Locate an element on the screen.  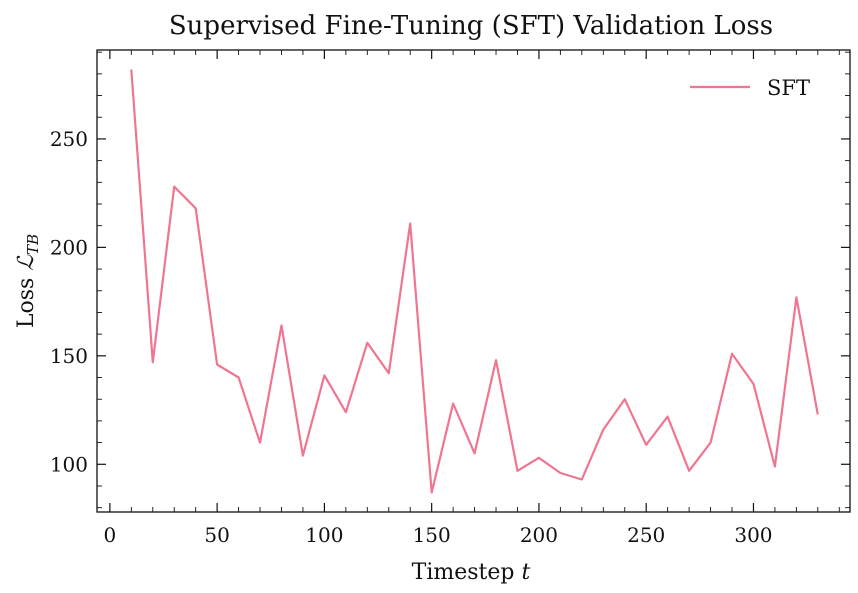
y-axis-label-text: Loss is located at coordinates (26, 299).